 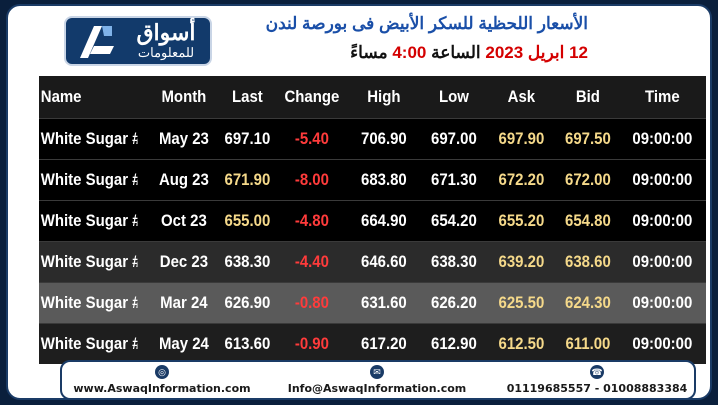 I want to click on cell-last: 638.30, so click(x=247, y=261).